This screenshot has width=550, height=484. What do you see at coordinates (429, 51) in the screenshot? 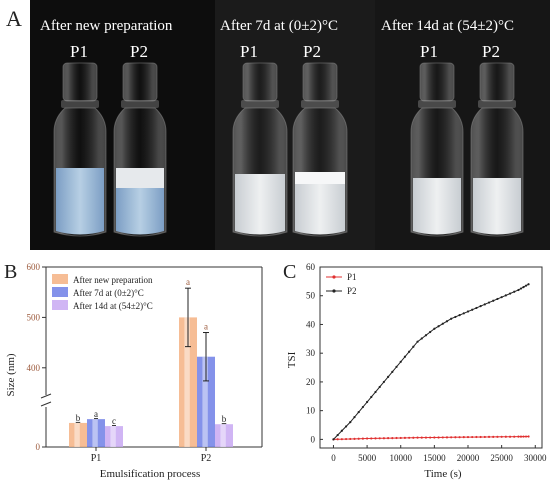
I see `vial-label-c-p1: P1` at bounding box center [429, 51].